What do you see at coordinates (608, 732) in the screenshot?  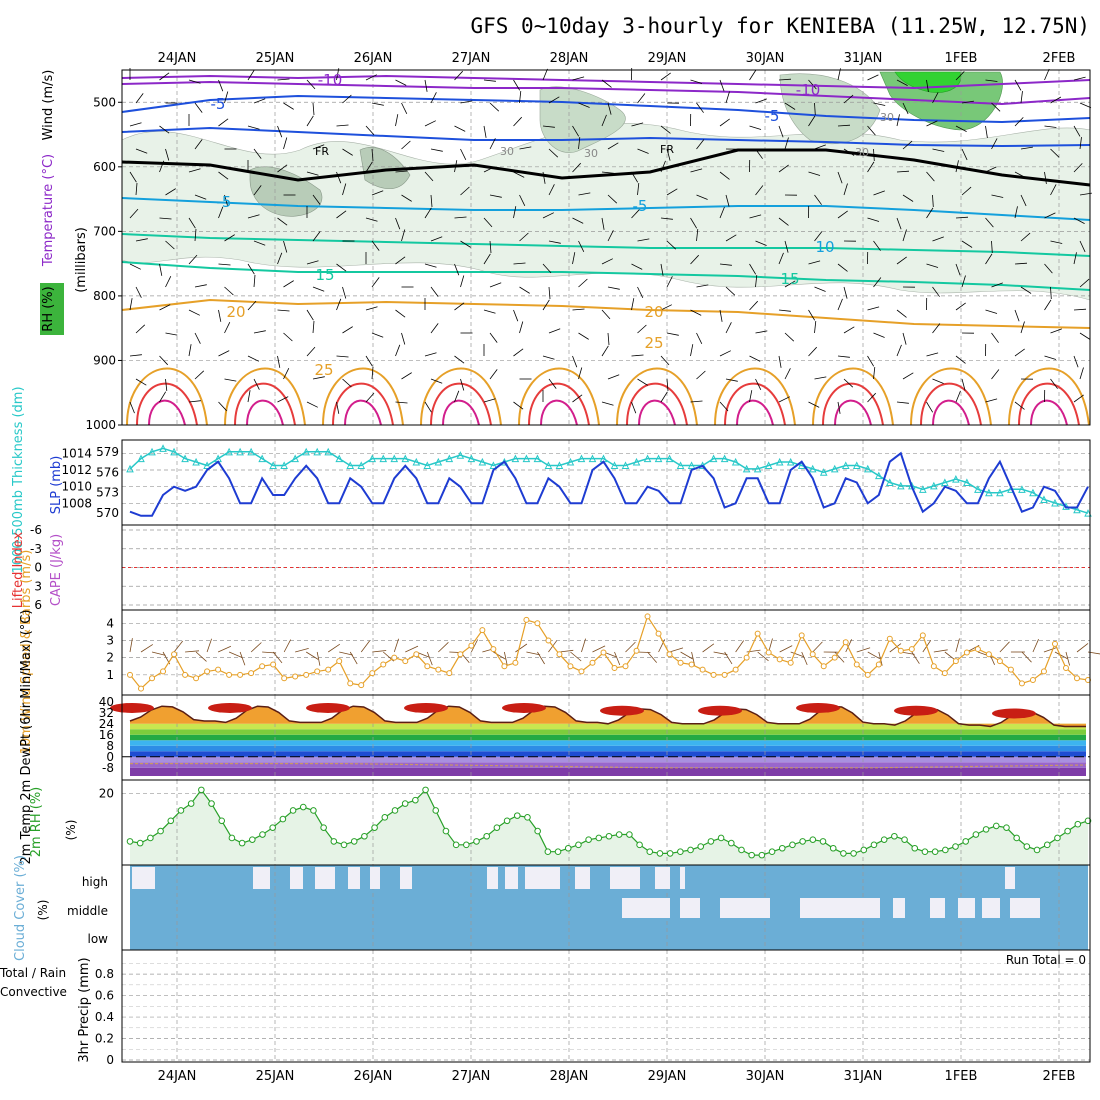 I see `temp-band` at bounding box center [608, 732].